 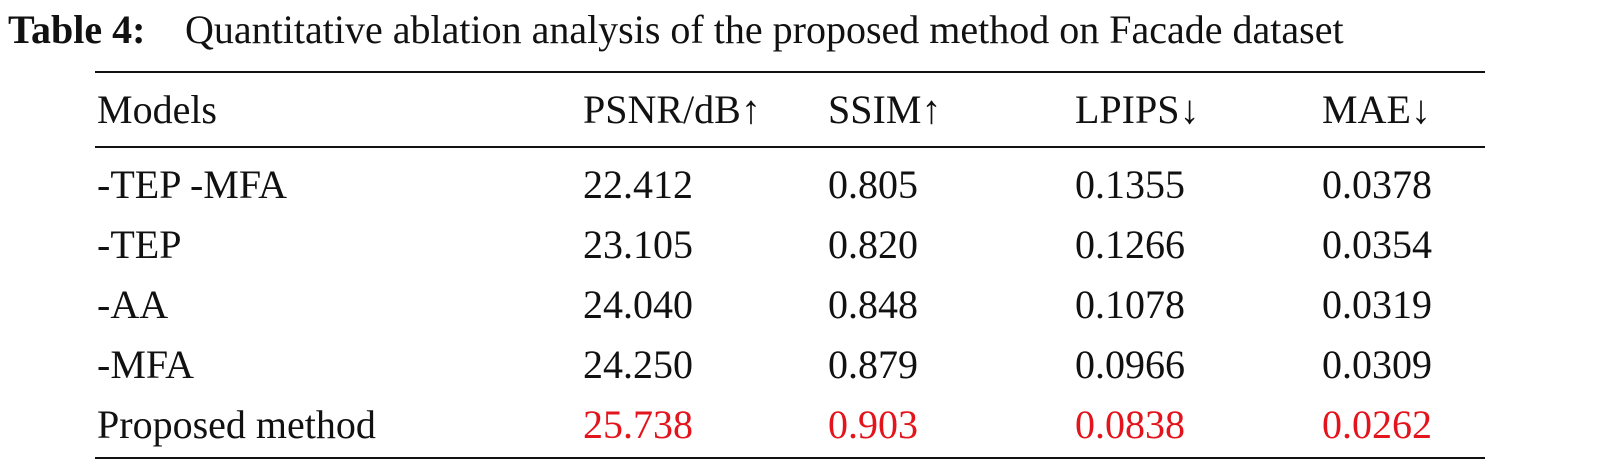 I want to click on top-rule, so click(x=790, y=72).